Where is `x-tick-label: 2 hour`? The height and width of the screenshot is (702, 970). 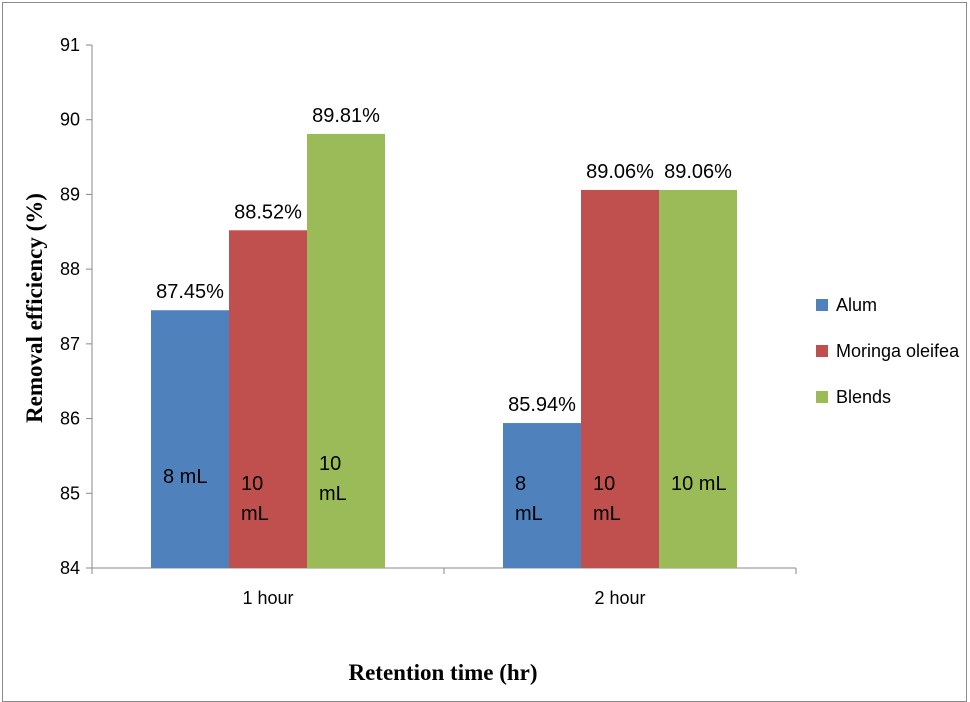 x-tick-label: 2 hour is located at coordinates (619, 598).